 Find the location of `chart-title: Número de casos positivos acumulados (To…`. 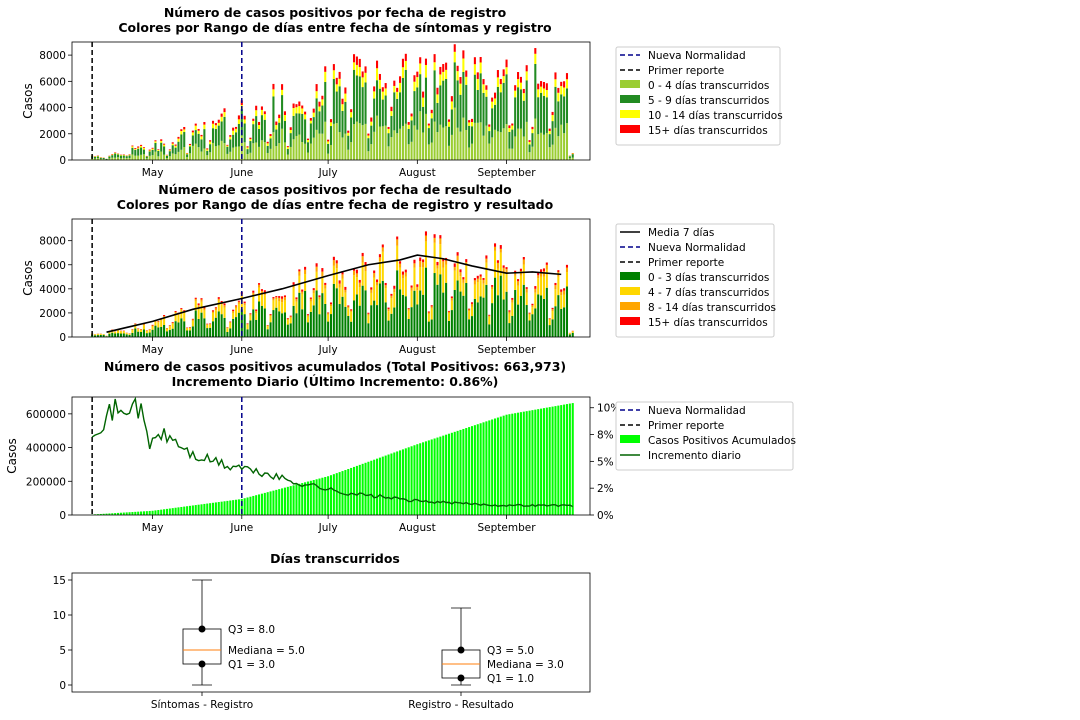

chart-title: Número de casos positivos acumulados (To… is located at coordinates (335, 366).